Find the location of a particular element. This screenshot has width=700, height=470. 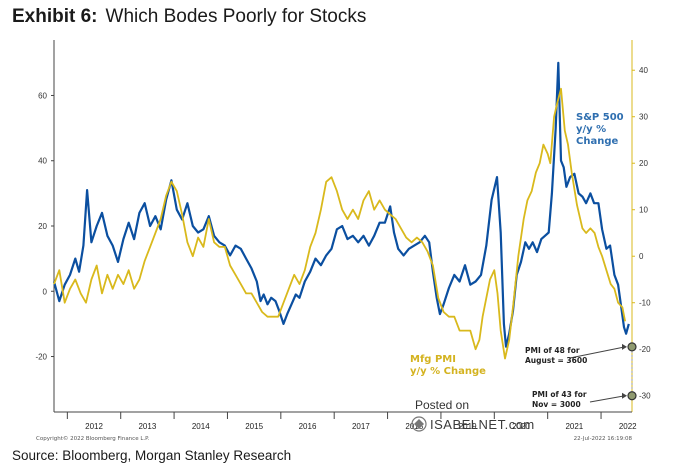

annotation-text: Nov = 3000 is located at coordinates (556, 404).